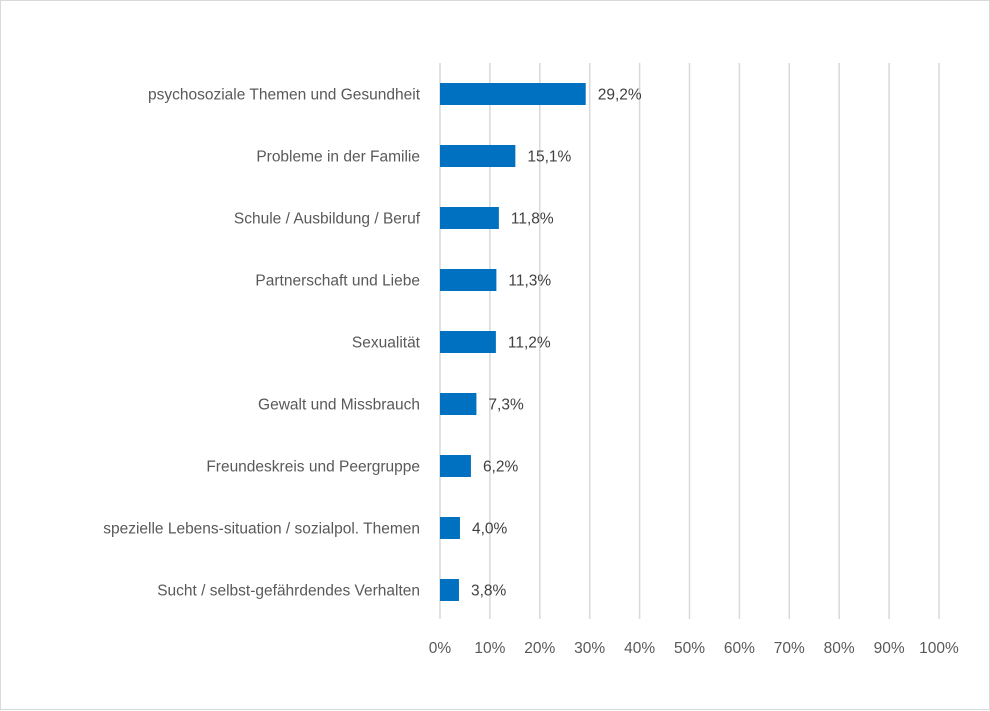  I want to click on category-label: Probleme in der Familie, so click(338, 157).